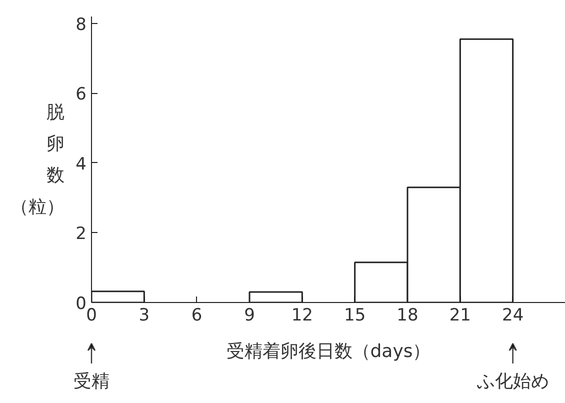 The height and width of the screenshot is (403, 565). I want to click on x-tick-label: 21, so click(460, 316).